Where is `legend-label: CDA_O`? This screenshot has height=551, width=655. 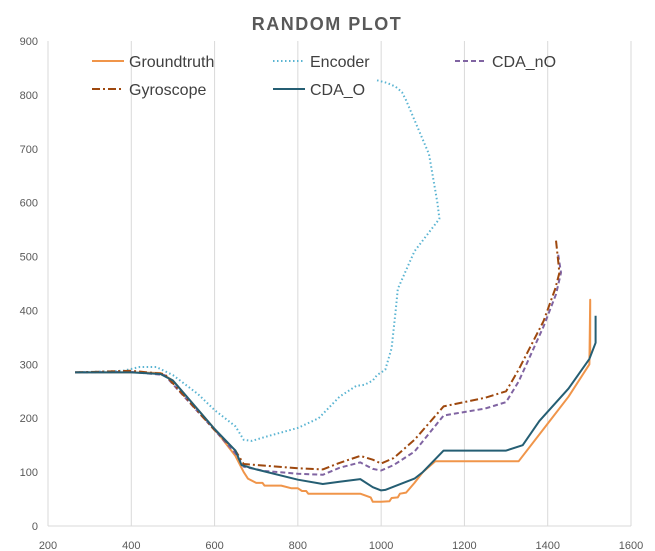
legend-label: CDA_O is located at coordinates (337, 90).